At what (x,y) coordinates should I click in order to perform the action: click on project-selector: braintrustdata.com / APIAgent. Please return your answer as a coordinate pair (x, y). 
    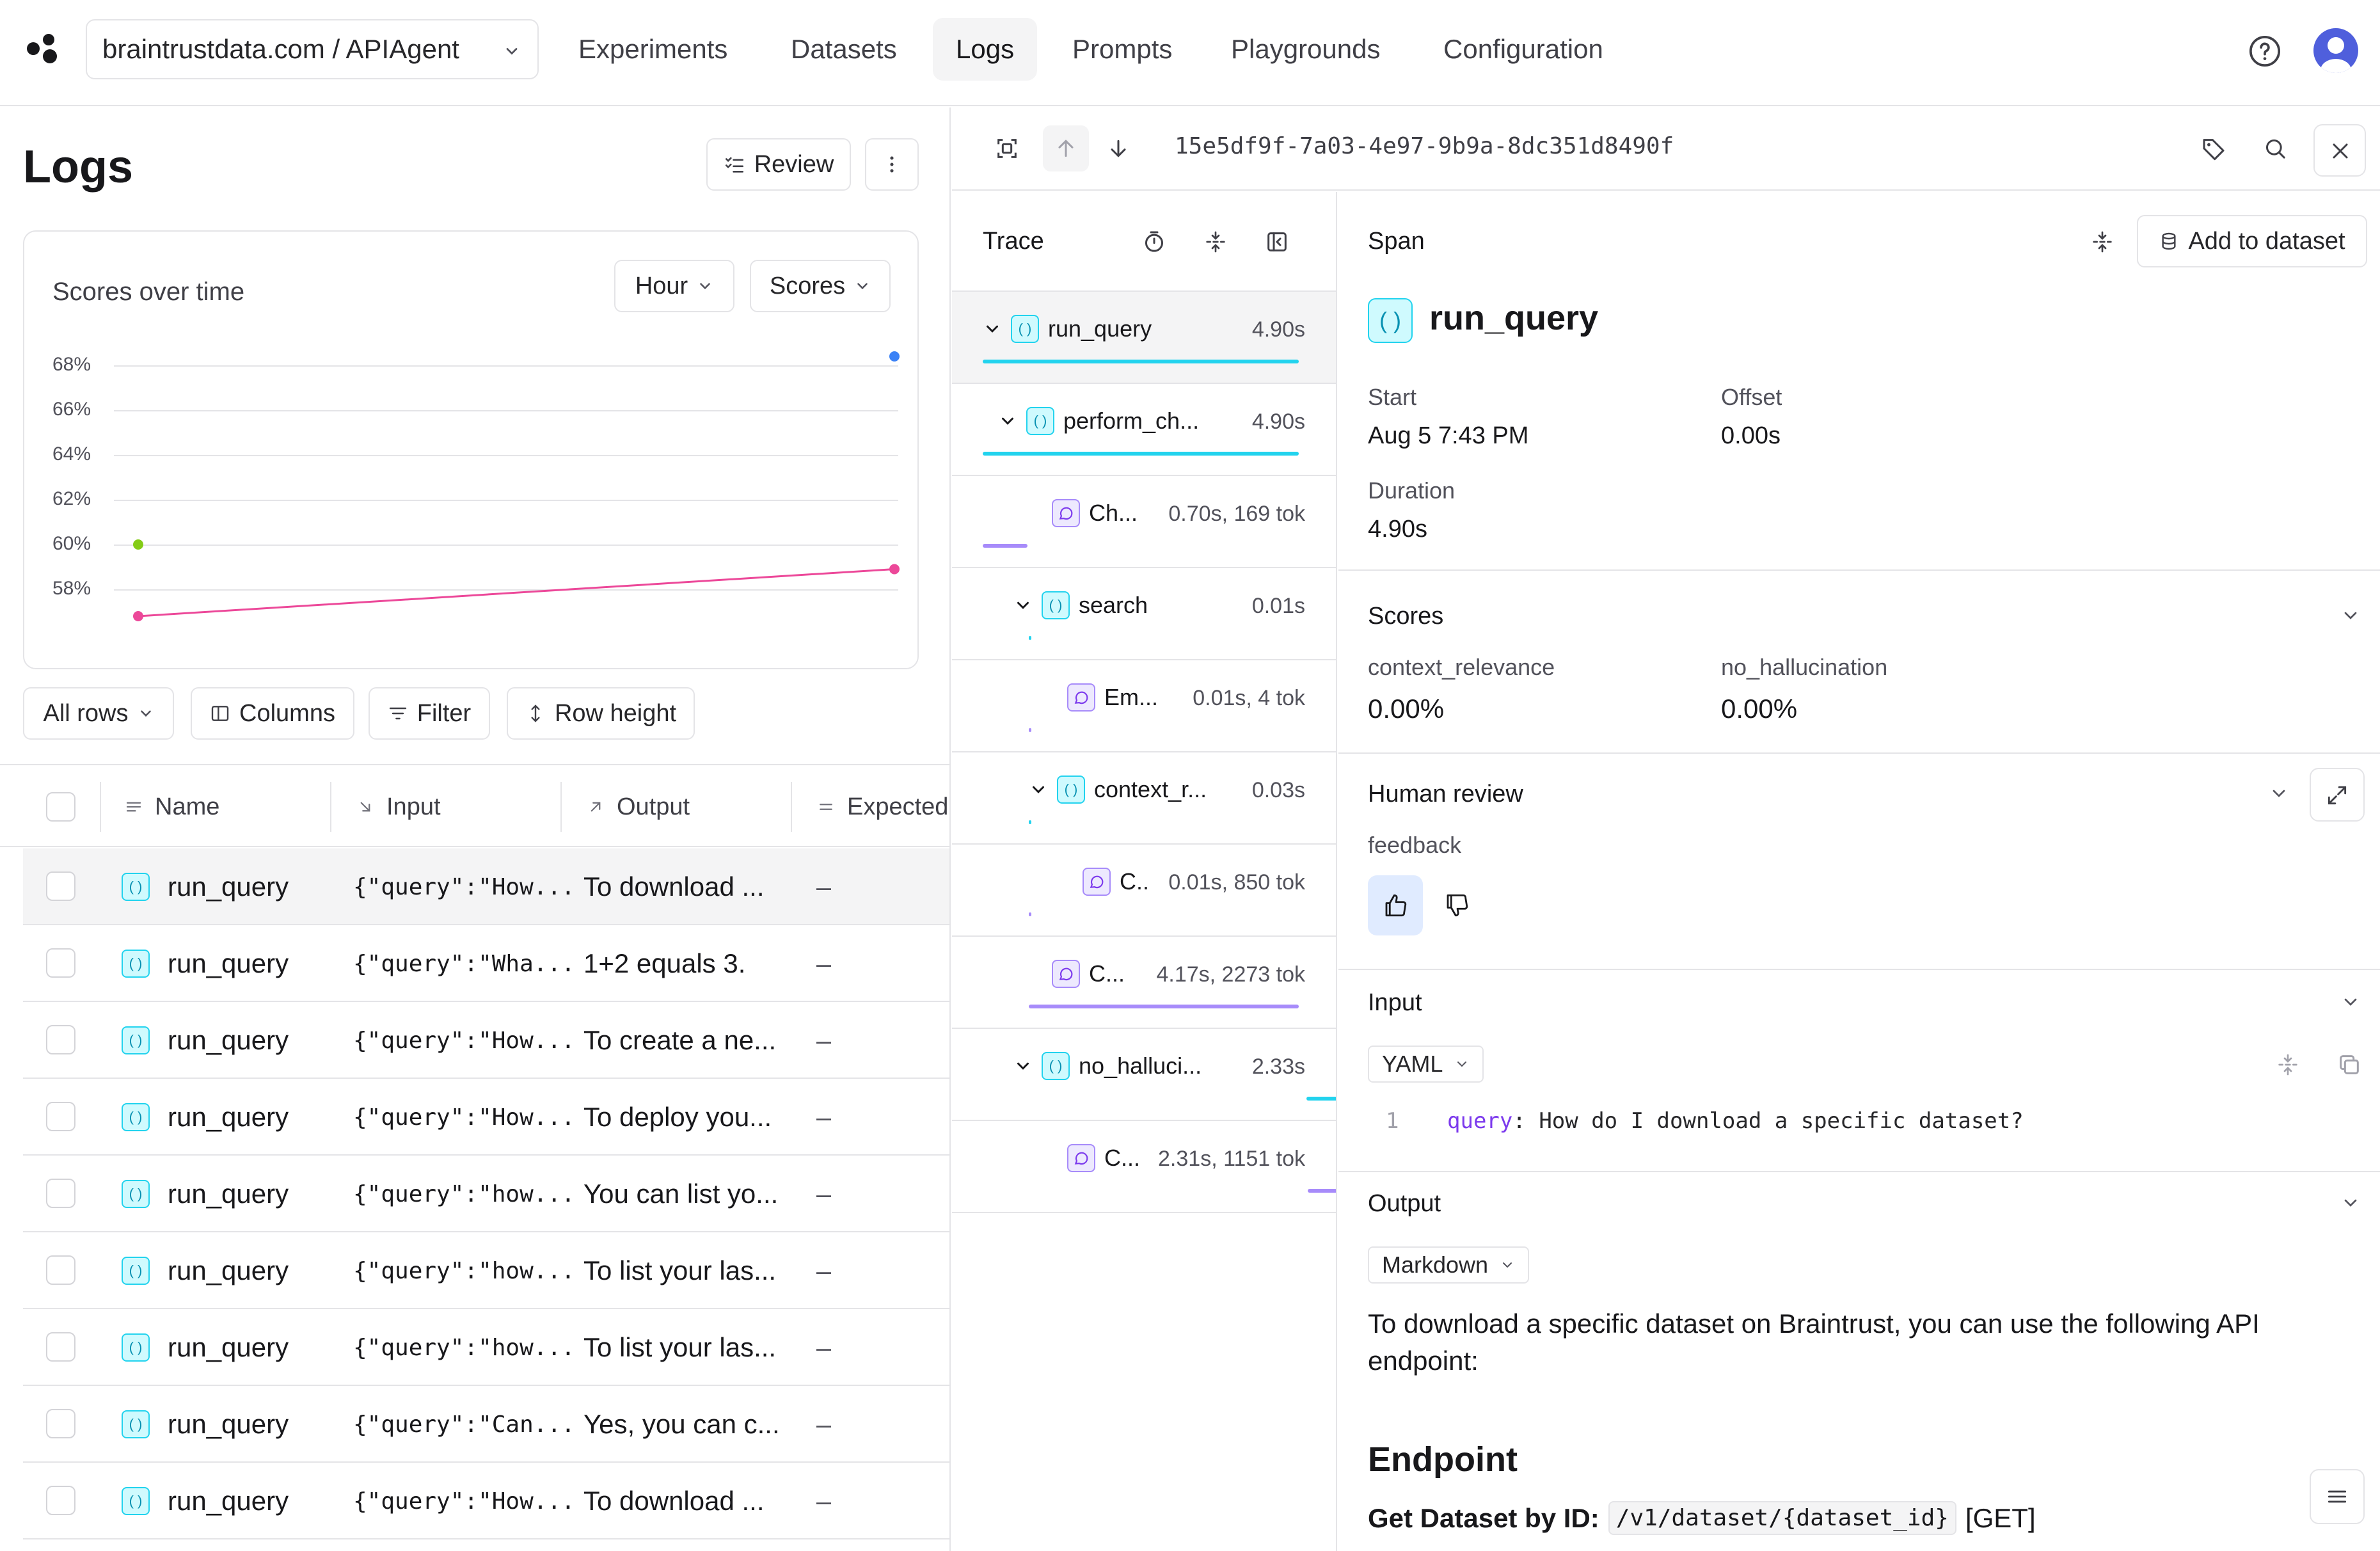
    Looking at the image, I should click on (312, 49).